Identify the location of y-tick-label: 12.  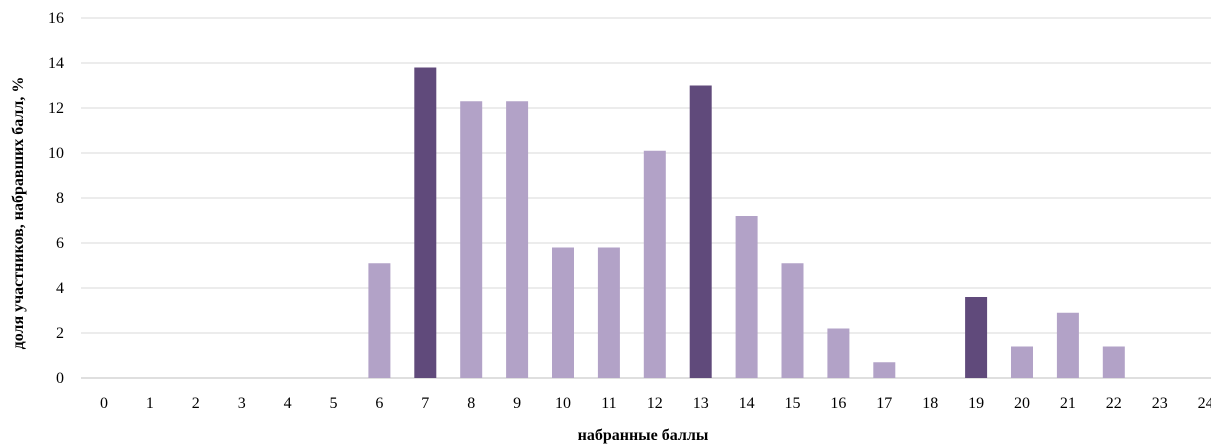
(56, 108).